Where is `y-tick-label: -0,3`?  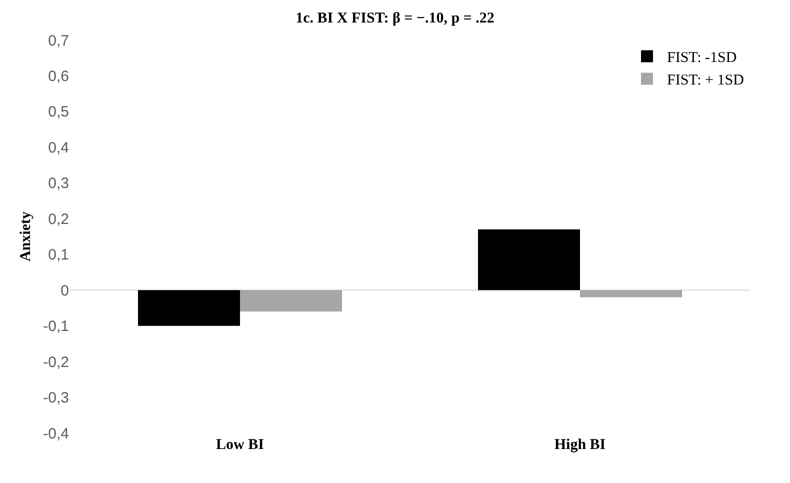
y-tick-label: -0,3 is located at coordinates (56, 398).